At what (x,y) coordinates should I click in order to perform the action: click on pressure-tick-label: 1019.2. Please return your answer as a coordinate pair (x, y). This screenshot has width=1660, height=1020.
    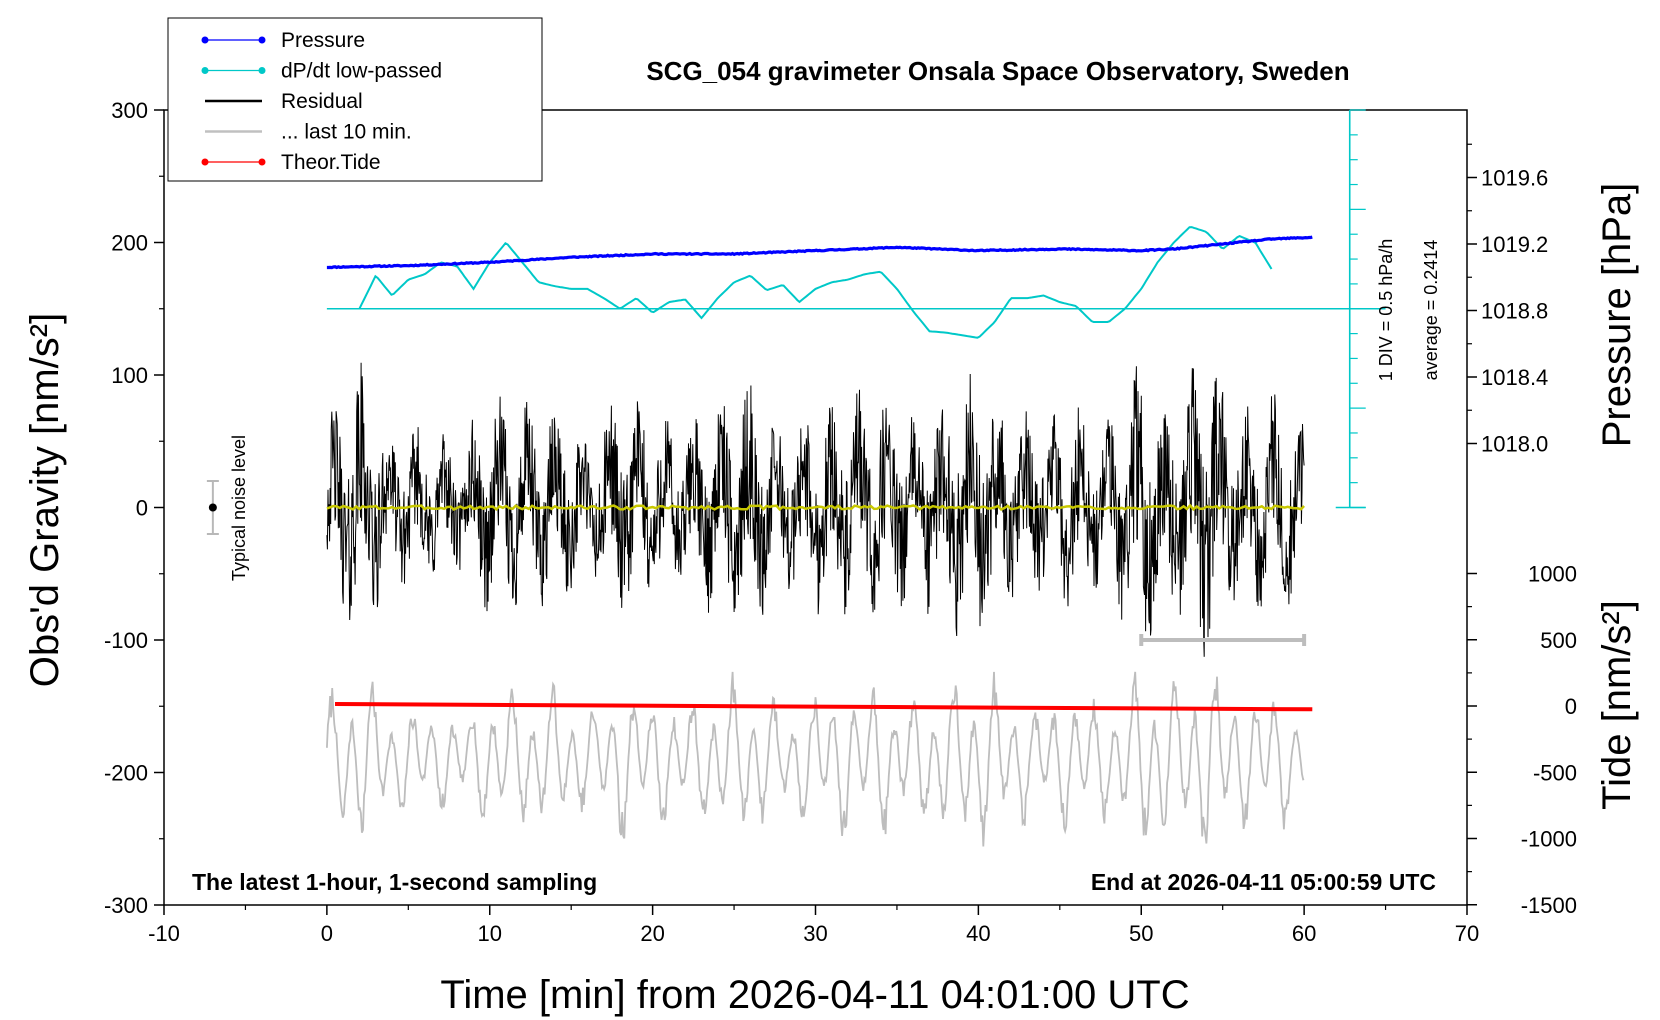
    Looking at the image, I should click on (1514, 244).